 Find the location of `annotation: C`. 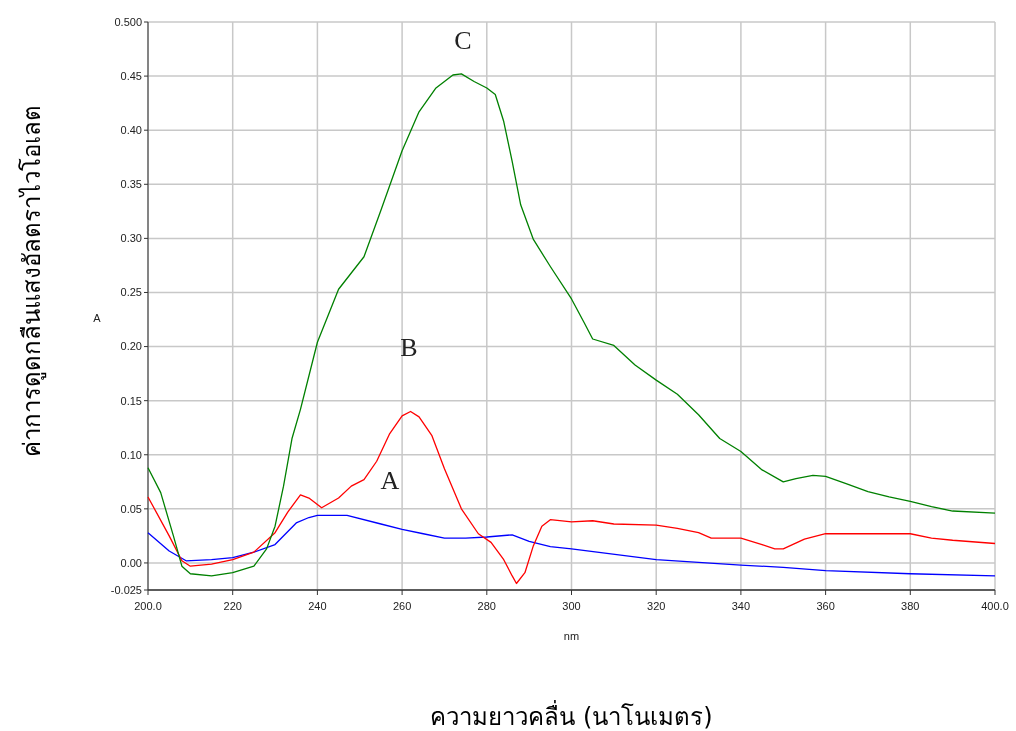

annotation: C is located at coordinates (463, 40).